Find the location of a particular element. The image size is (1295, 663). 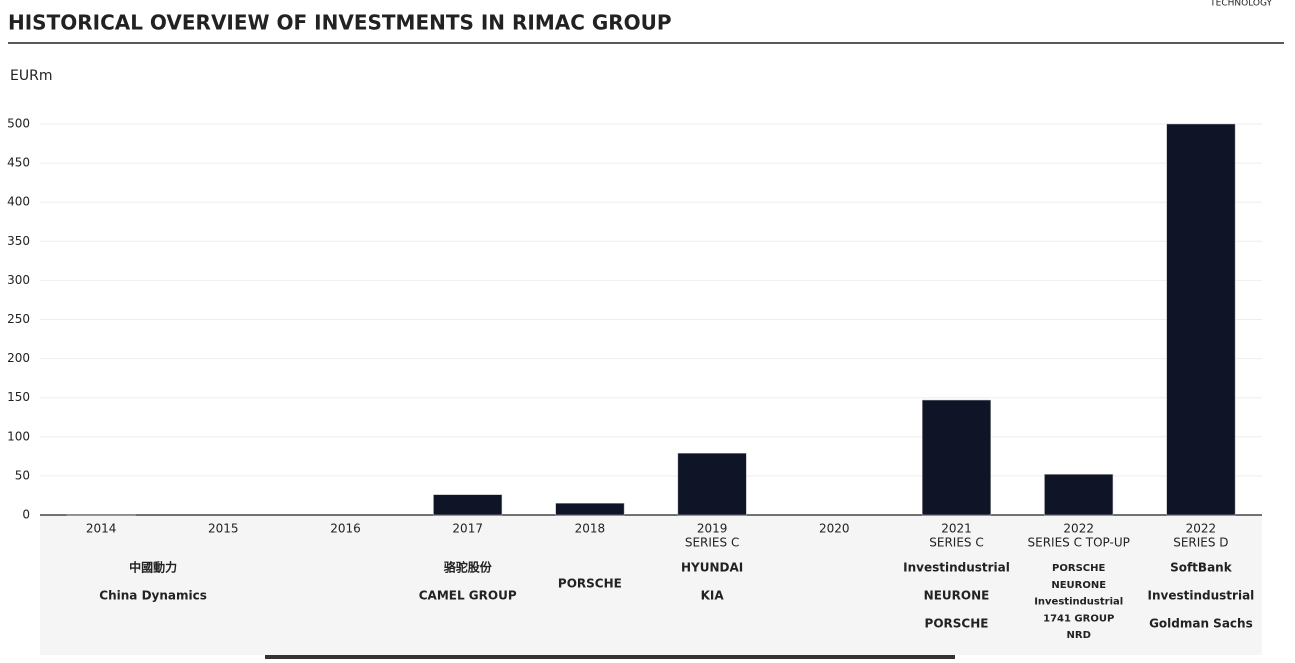

x-tick-label: 2020 is located at coordinates (834, 529).